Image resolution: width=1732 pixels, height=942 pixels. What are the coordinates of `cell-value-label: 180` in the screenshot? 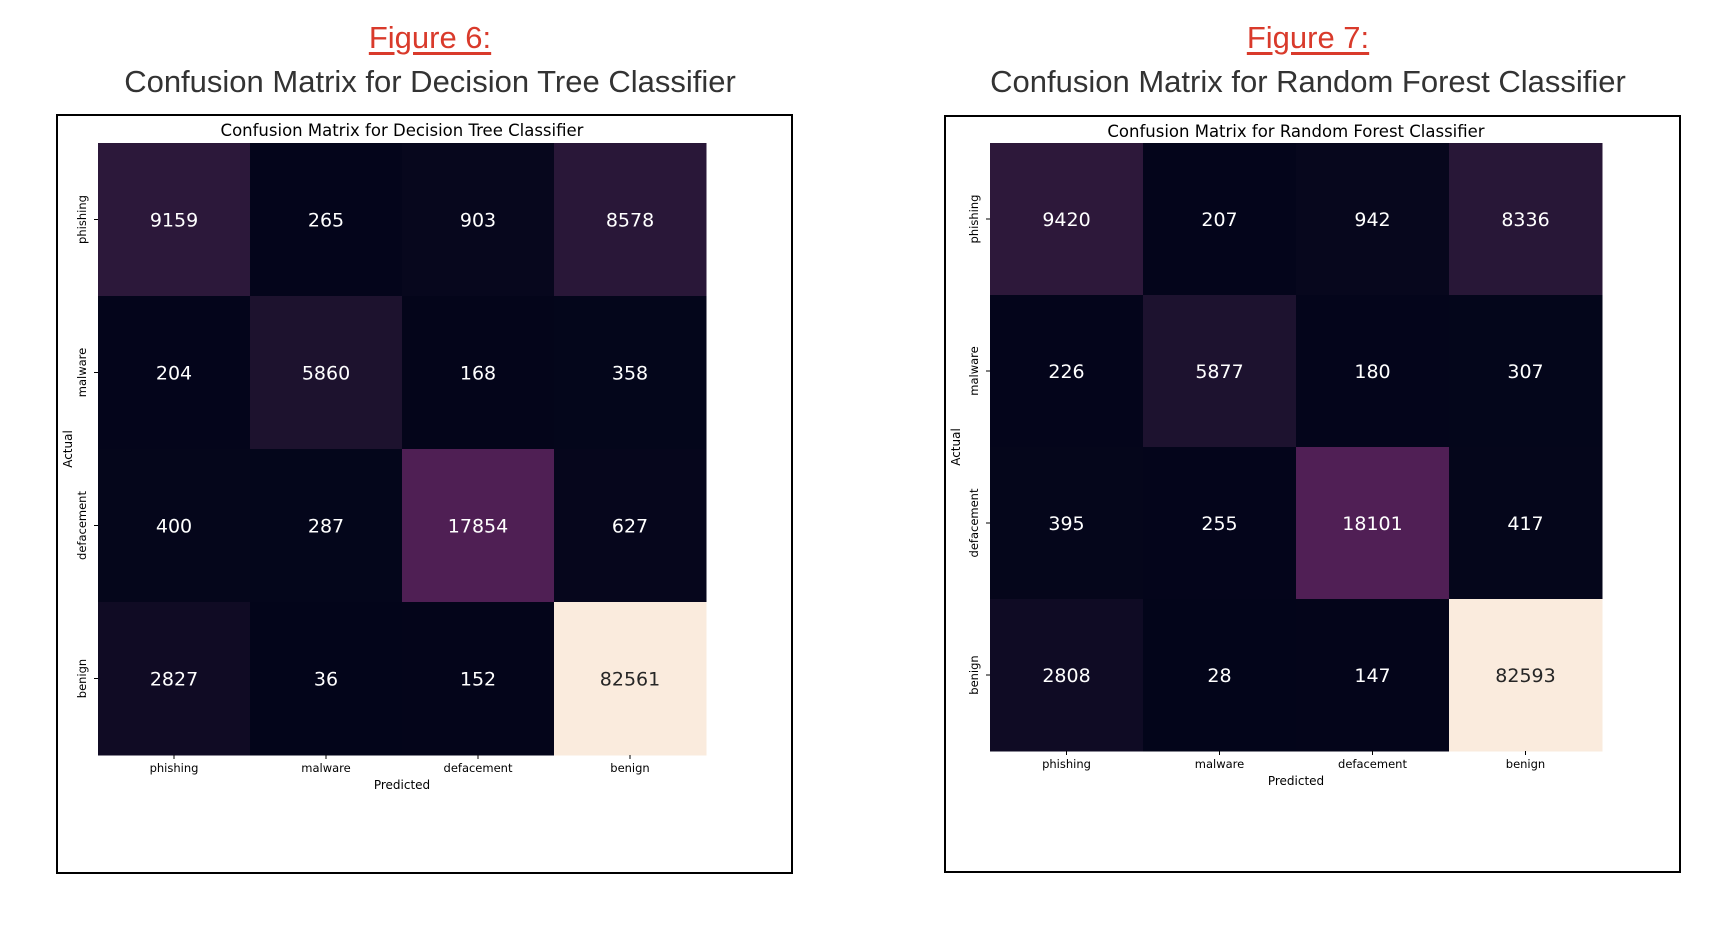 It's located at (1372, 372).